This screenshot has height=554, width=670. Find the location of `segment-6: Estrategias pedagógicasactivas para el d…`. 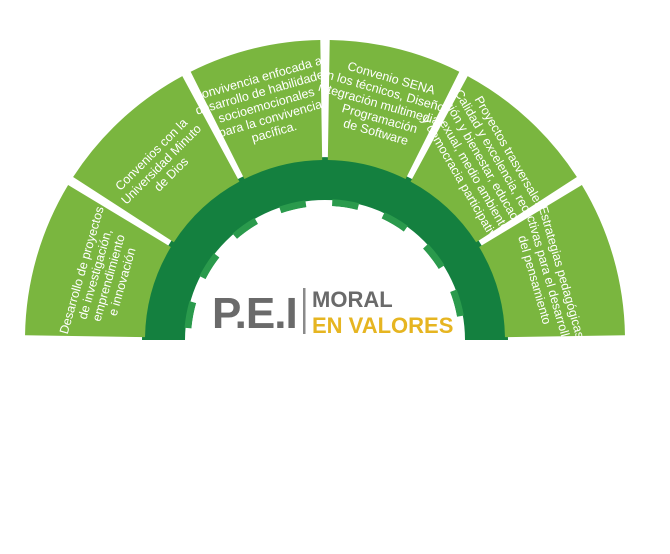

segment-6: Estrategias pedagógicasactivas para el d… is located at coordinates (552, 265).